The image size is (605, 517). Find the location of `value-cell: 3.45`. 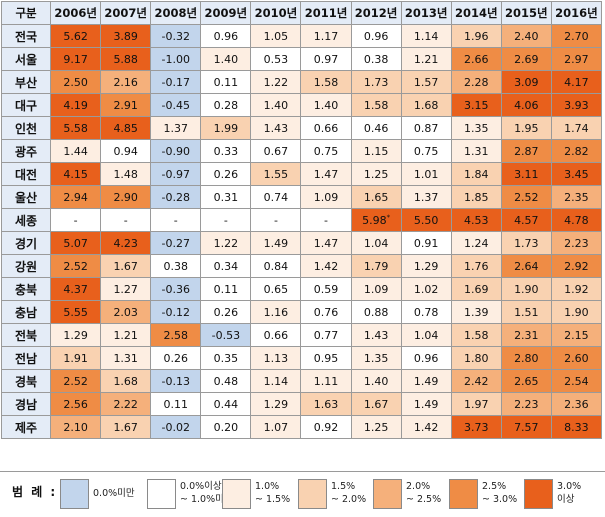

value-cell: 3.45 is located at coordinates (576, 174).